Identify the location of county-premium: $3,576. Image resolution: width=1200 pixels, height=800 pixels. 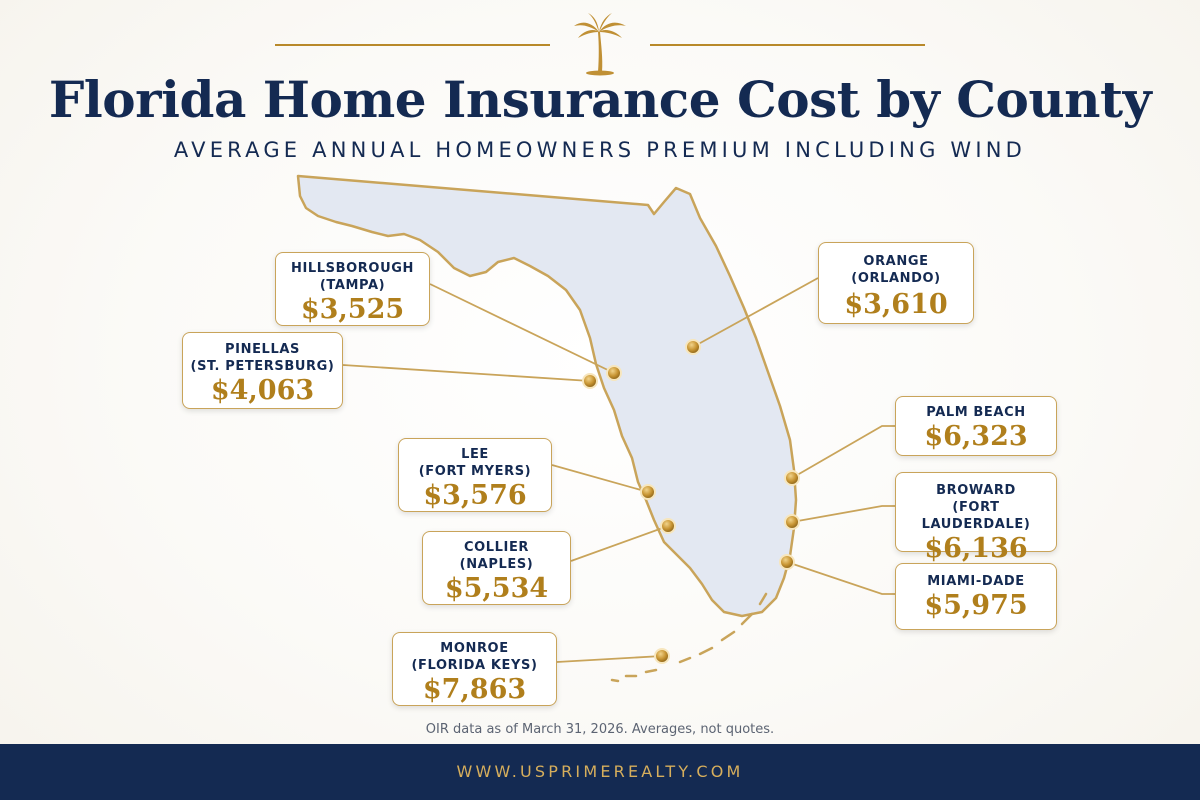
(475, 495).